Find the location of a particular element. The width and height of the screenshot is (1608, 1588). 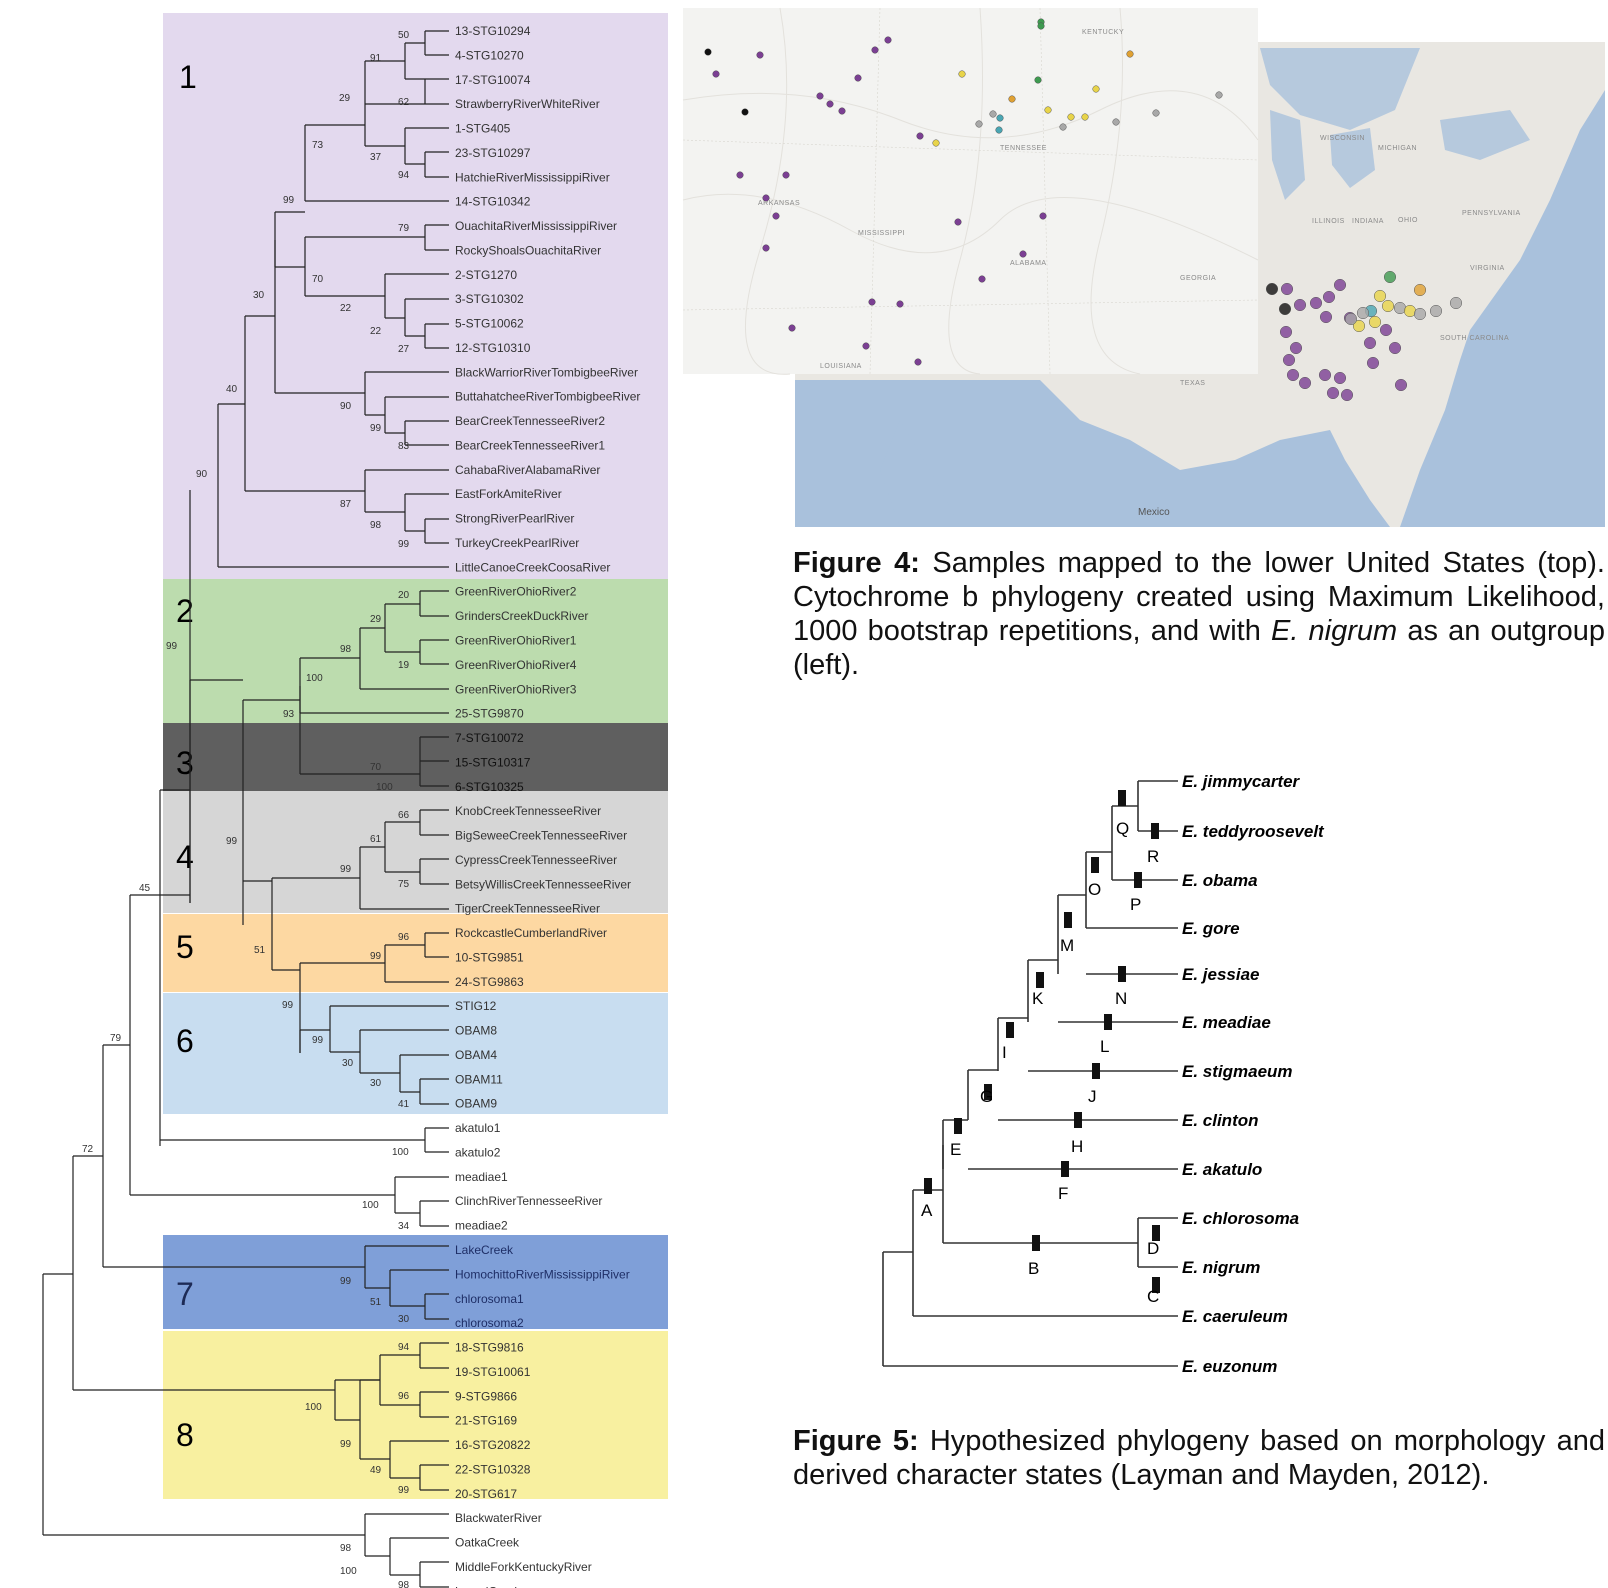

leaf-label: meadiae1 is located at coordinates (481, 1177).